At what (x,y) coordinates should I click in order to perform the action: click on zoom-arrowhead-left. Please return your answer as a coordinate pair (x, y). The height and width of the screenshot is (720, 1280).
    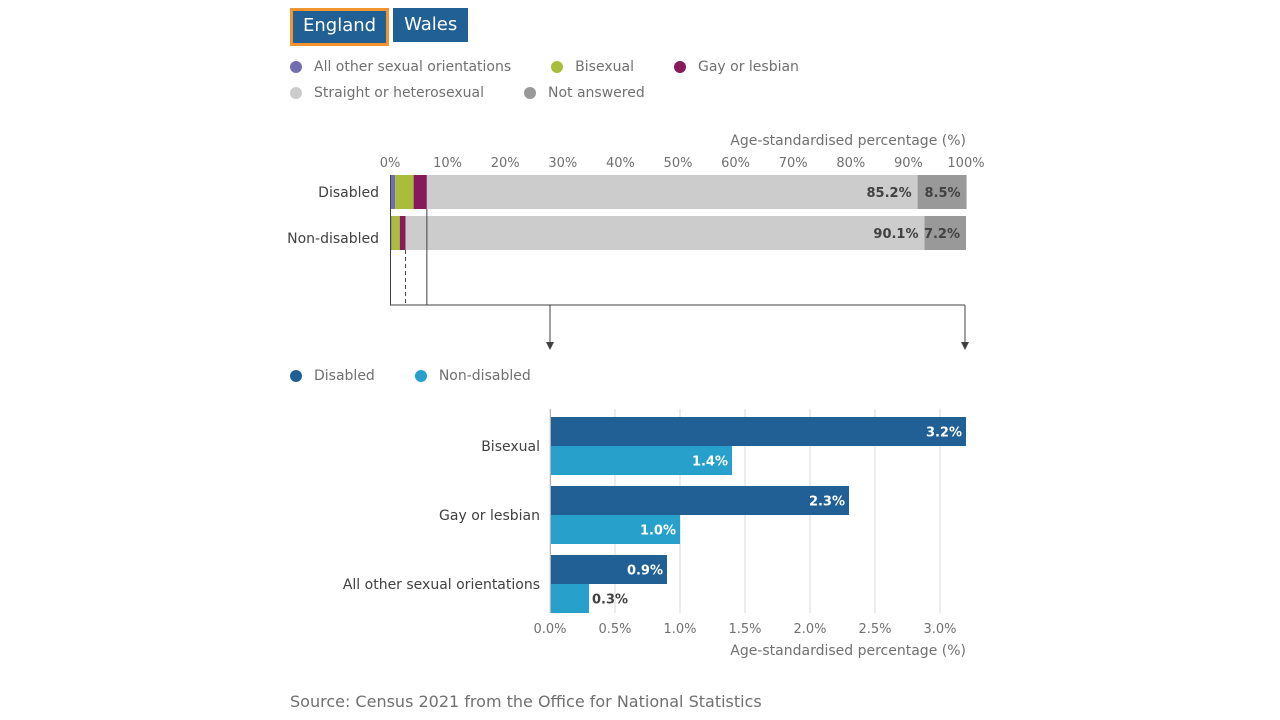
    Looking at the image, I should click on (550, 346).